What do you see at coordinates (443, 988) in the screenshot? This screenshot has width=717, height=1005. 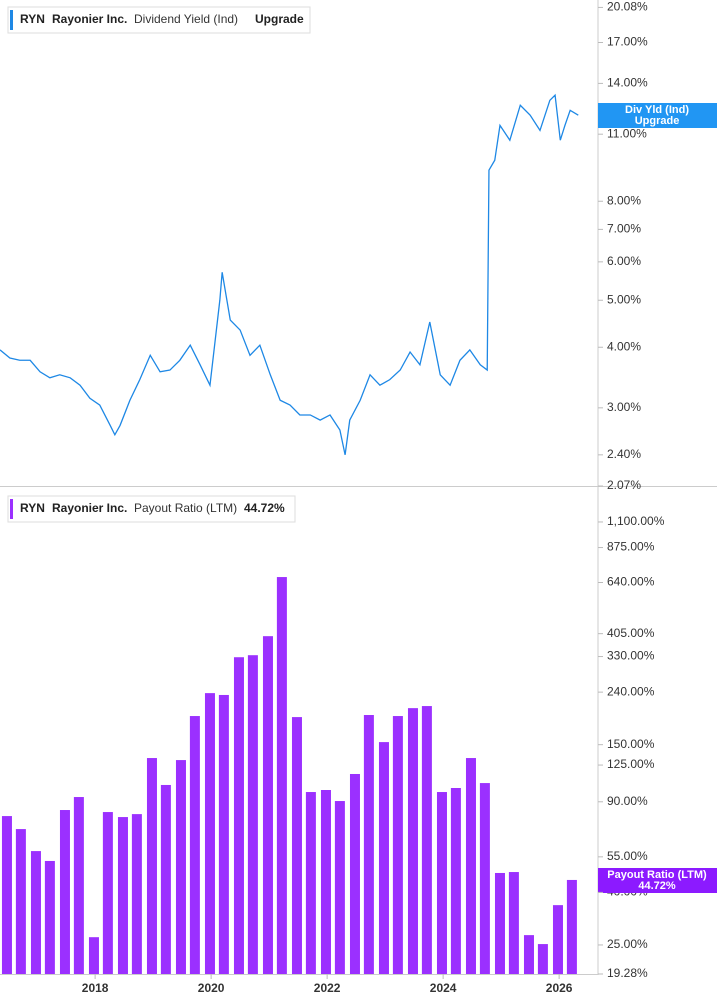 I see `x-tick-label: 2024` at bounding box center [443, 988].